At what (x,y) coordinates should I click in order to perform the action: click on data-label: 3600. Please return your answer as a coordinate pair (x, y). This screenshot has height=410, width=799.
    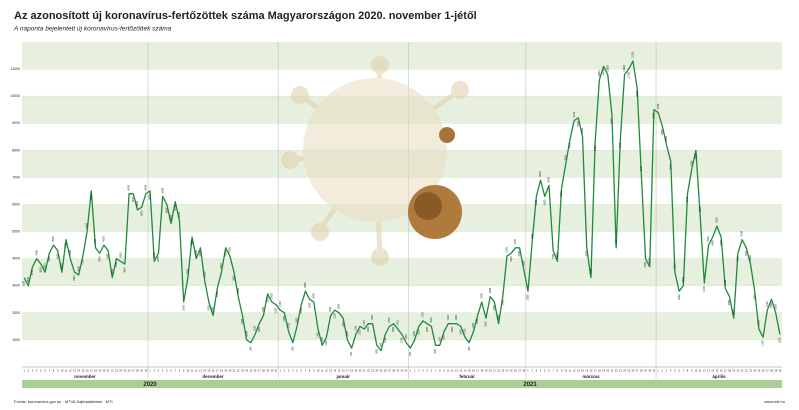
    Looking at the image, I should click on (523, 263).